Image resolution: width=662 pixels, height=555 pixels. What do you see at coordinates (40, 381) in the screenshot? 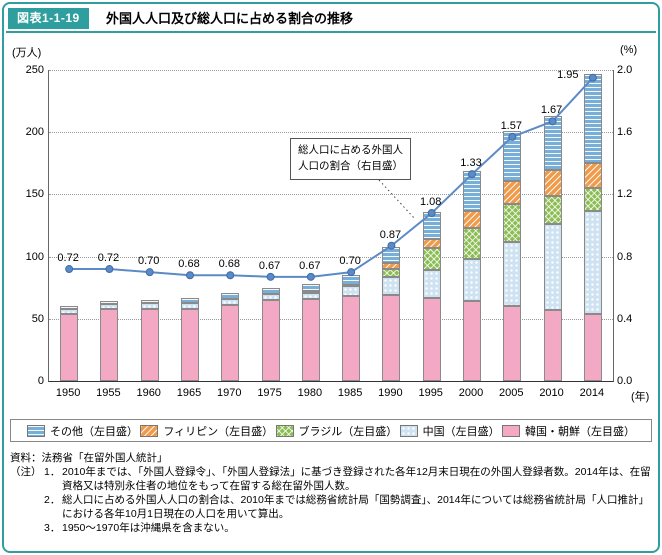
I see `left-axis-tick: 0` at bounding box center [40, 381].